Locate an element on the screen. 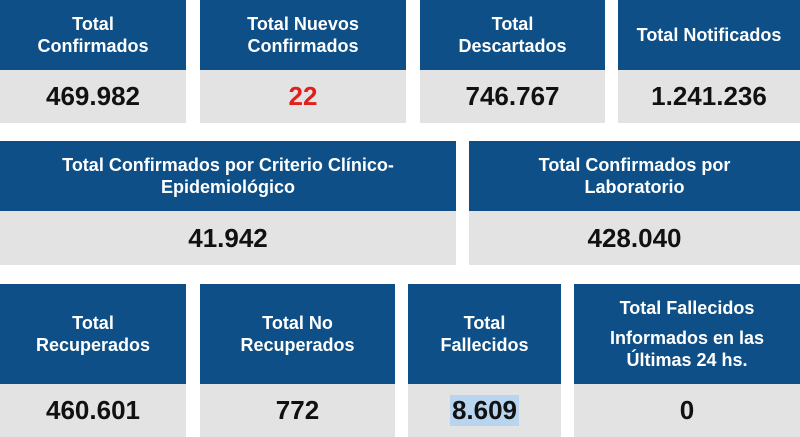 This screenshot has height=437, width=800. card-header: Total Confirmados is located at coordinates (93, 35).